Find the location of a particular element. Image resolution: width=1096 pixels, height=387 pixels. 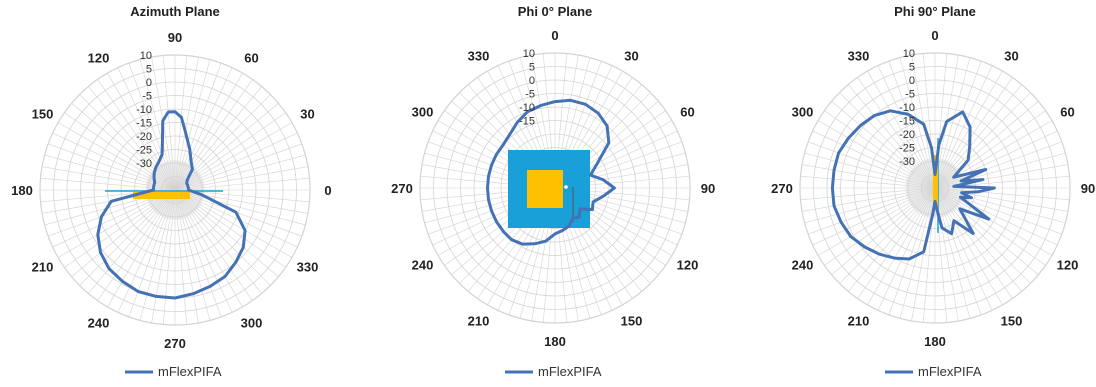

angle-label: 330 is located at coordinates (859, 55).